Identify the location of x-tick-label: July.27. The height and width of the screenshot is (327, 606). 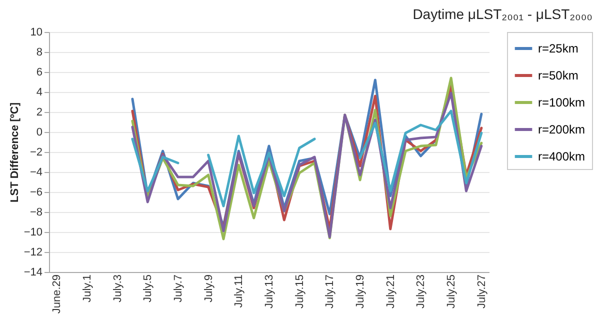
(482, 291).